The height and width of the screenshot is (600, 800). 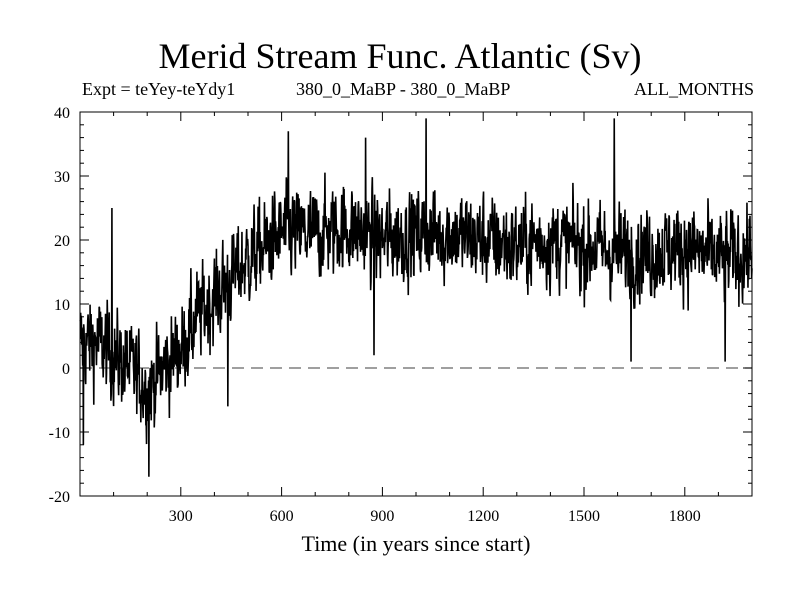 I want to click on y-tick-label: 20, so click(x=62, y=241).